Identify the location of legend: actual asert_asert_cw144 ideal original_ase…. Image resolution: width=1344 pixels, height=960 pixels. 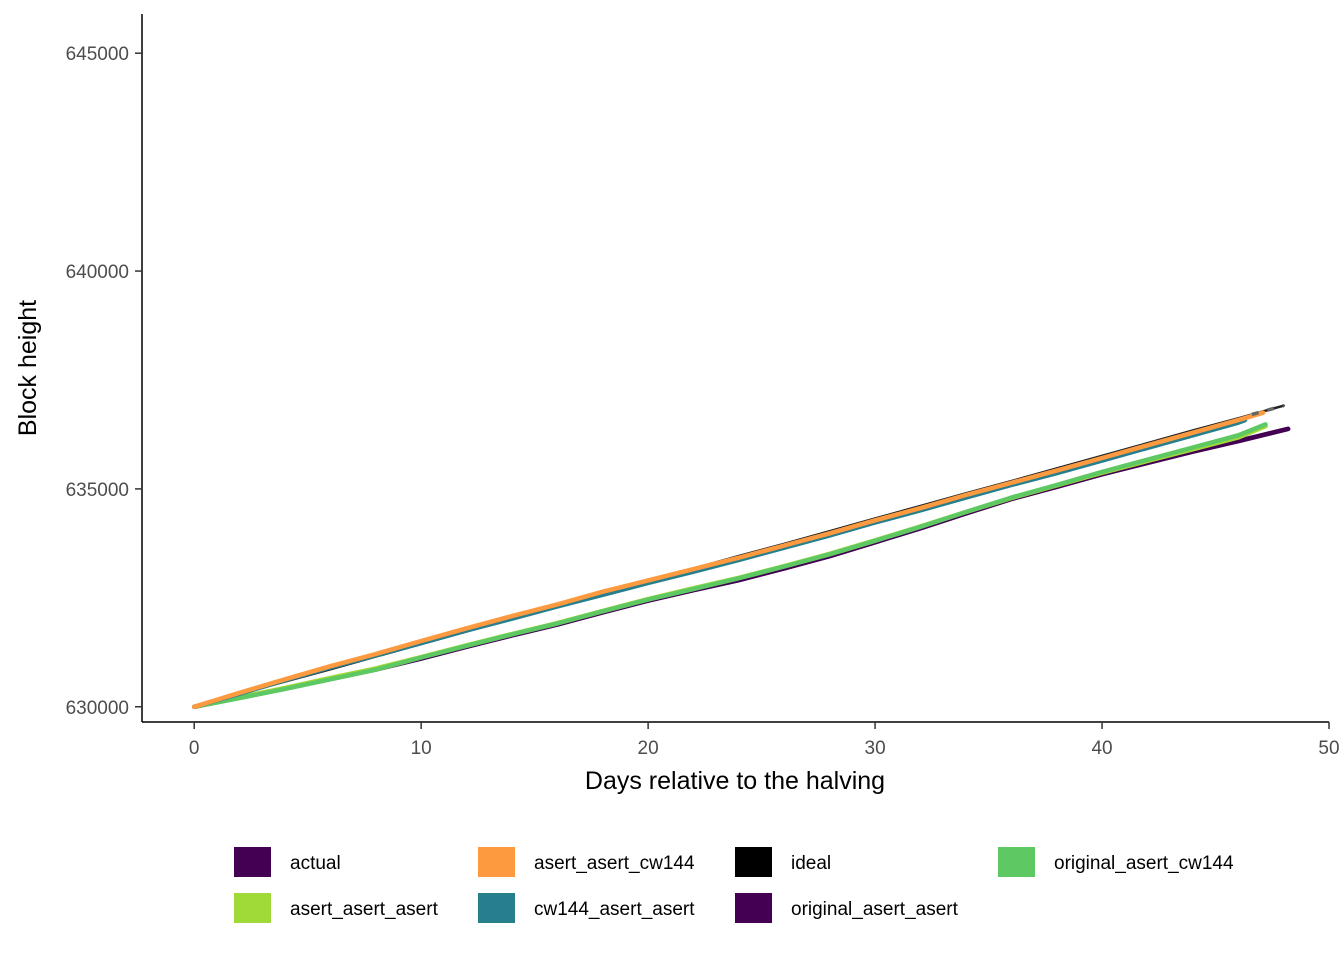
(734, 885).